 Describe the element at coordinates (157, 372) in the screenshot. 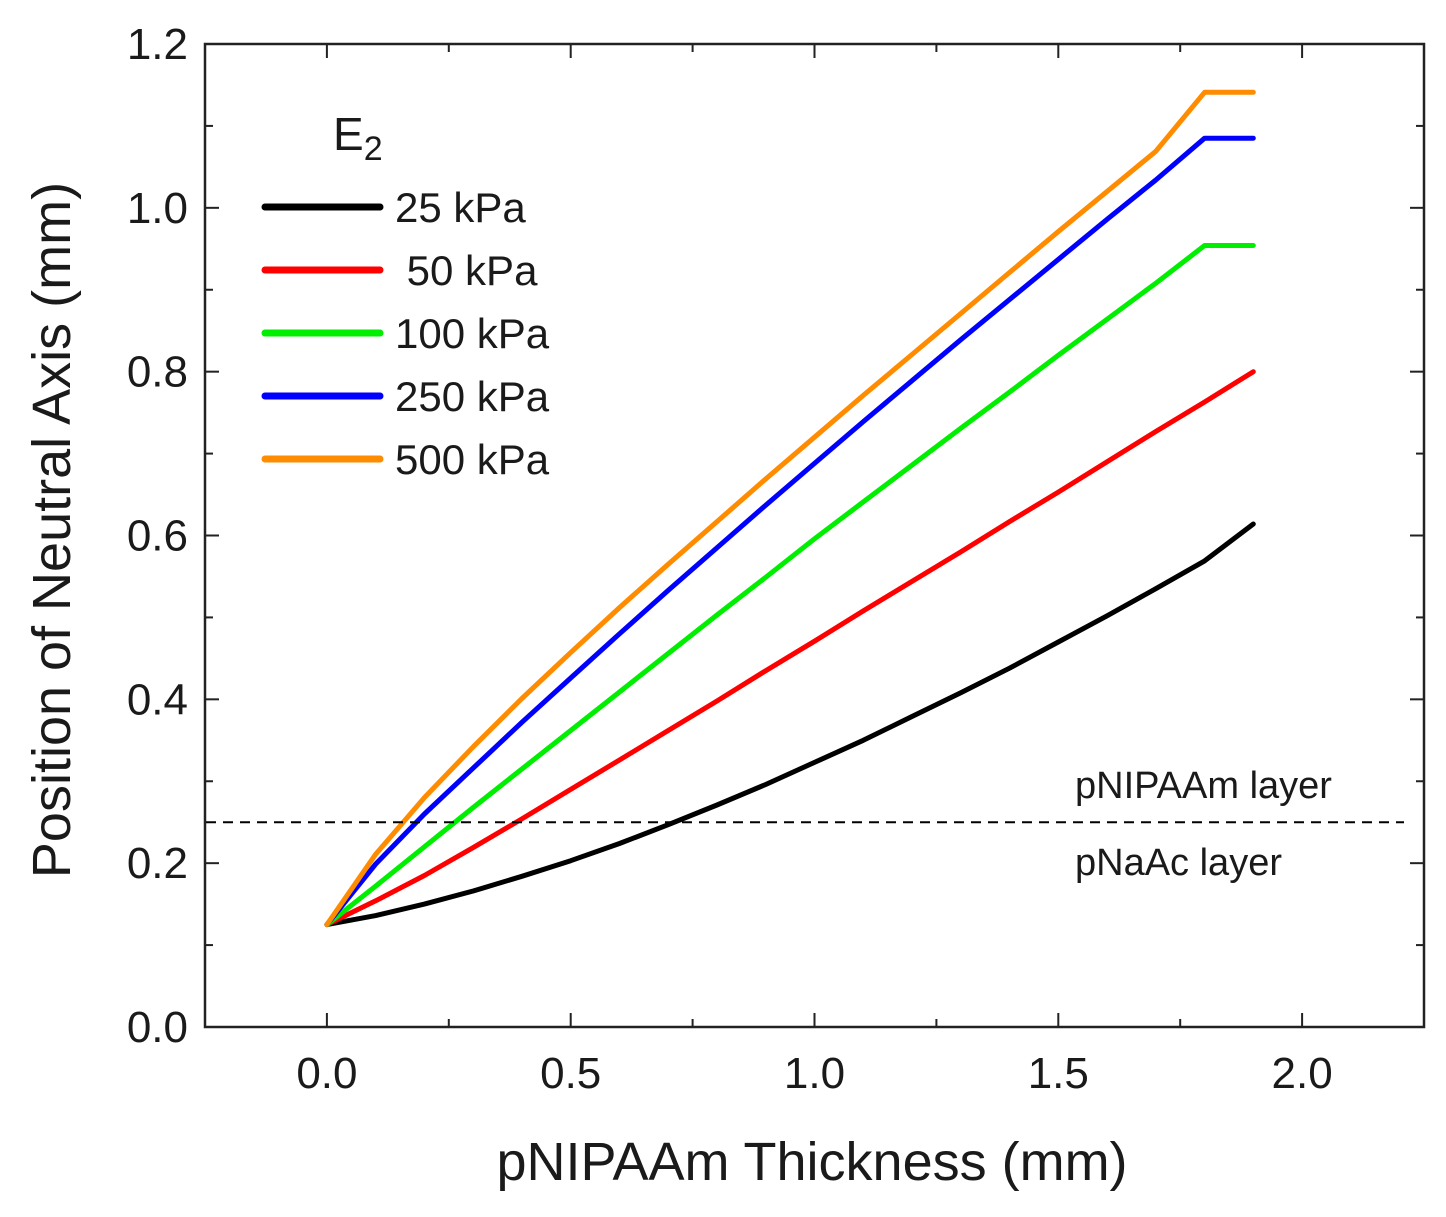

I see `y-tick-label: 0.8` at that location.